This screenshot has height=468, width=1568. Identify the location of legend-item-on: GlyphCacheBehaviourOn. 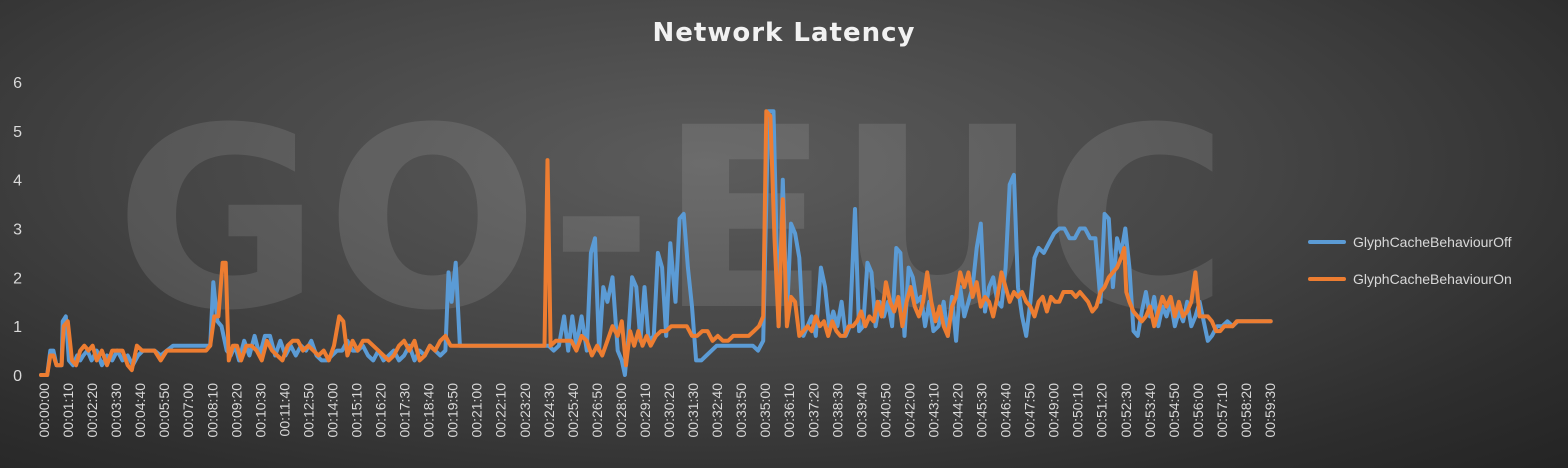
(1410, 279).